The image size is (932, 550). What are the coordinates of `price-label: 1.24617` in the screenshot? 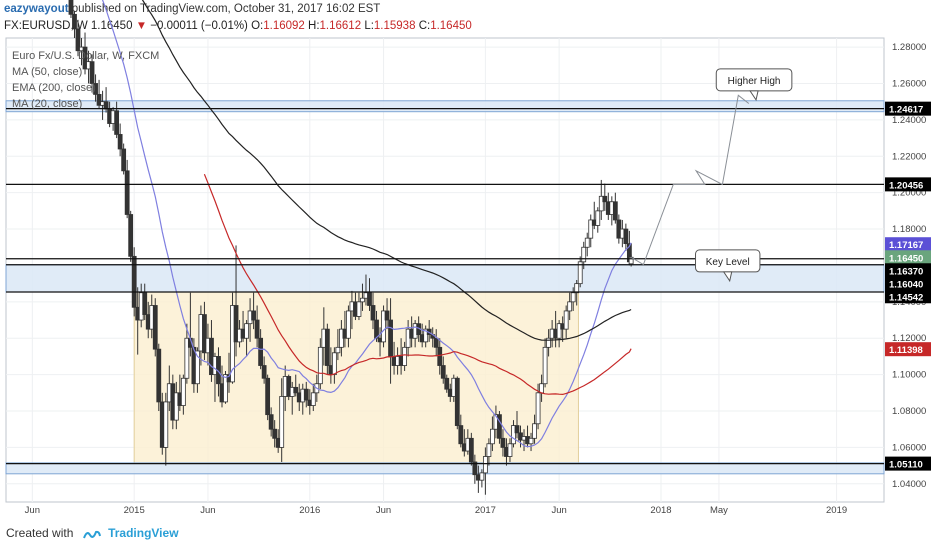 It's located at (906, 110).